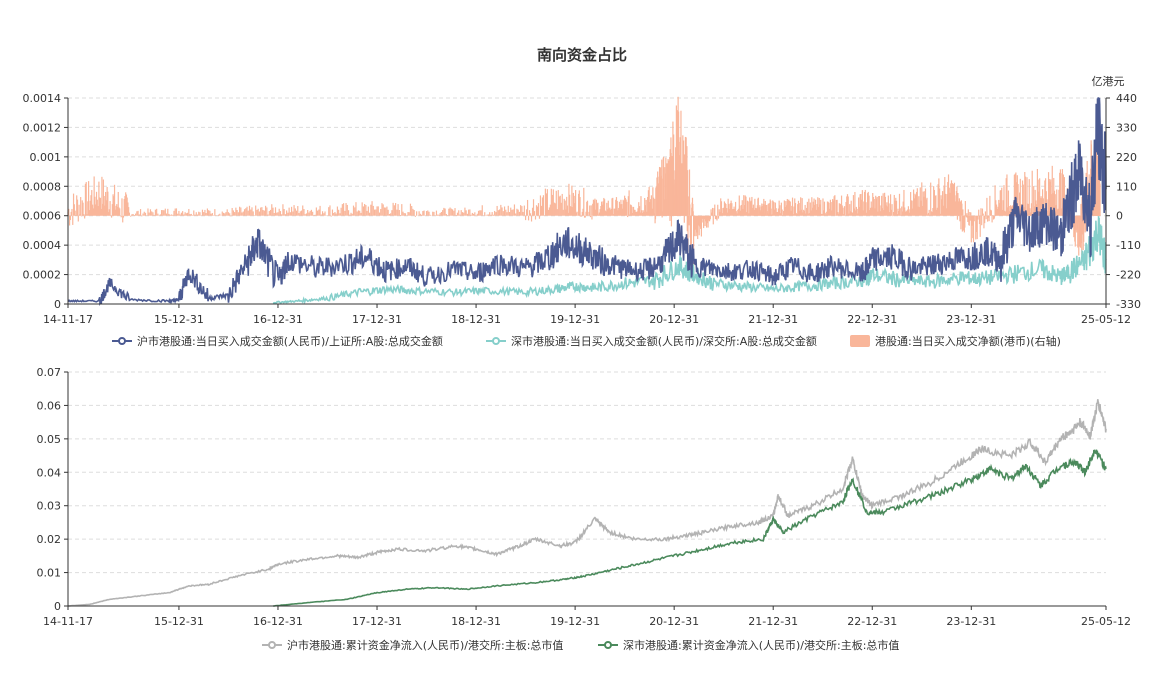 The height and width of the screenshot is (694, 1164). What do you see at coordinates (68, 319) in the screenshot?
I see `top-xtick-label: 14-11-17` at bounding box center [68, 319].